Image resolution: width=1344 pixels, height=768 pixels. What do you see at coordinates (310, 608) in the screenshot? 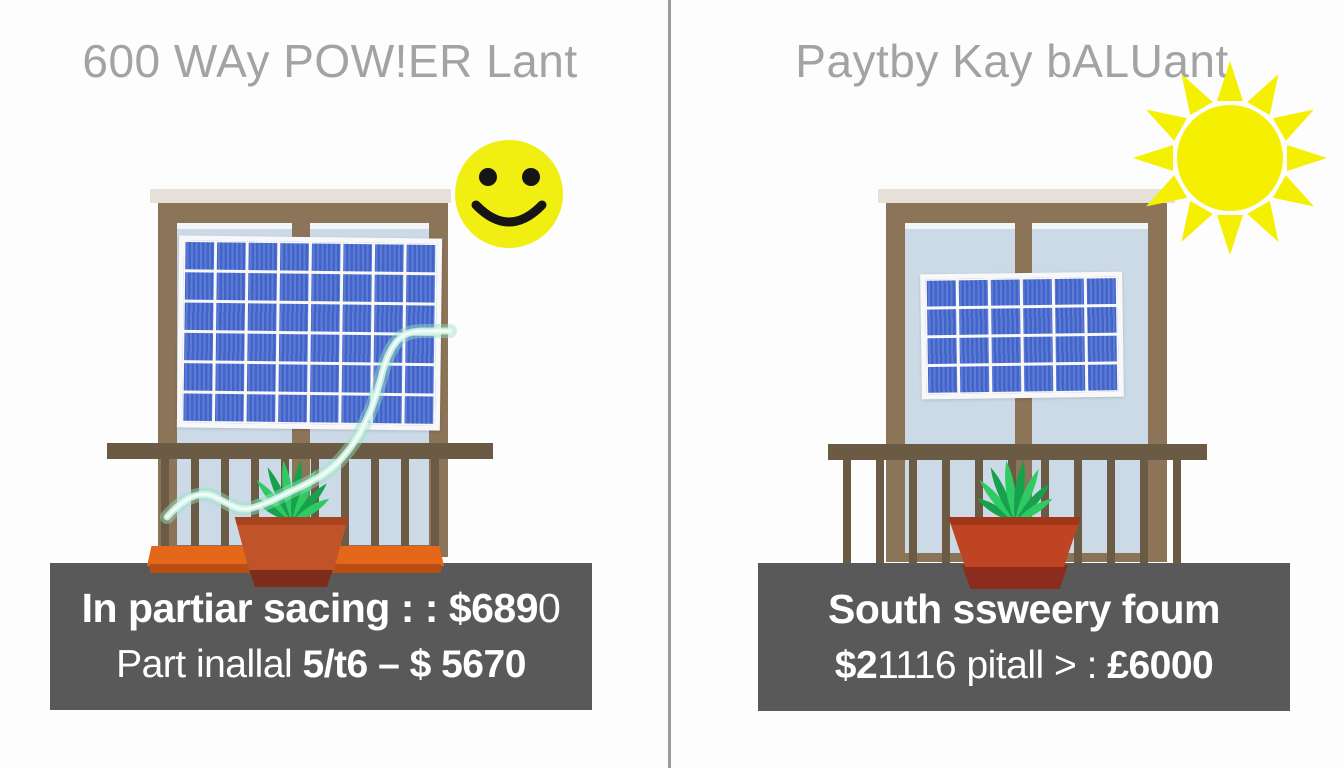
I see `caption-segment: In partiar sacing : : $689` at bounding box center [310, 608].